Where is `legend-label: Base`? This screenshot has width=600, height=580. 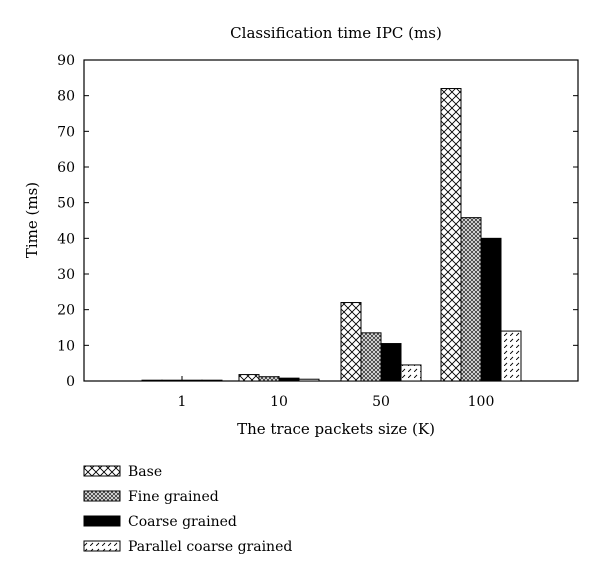
legend-label: Base is located at coordinates (145, 472).